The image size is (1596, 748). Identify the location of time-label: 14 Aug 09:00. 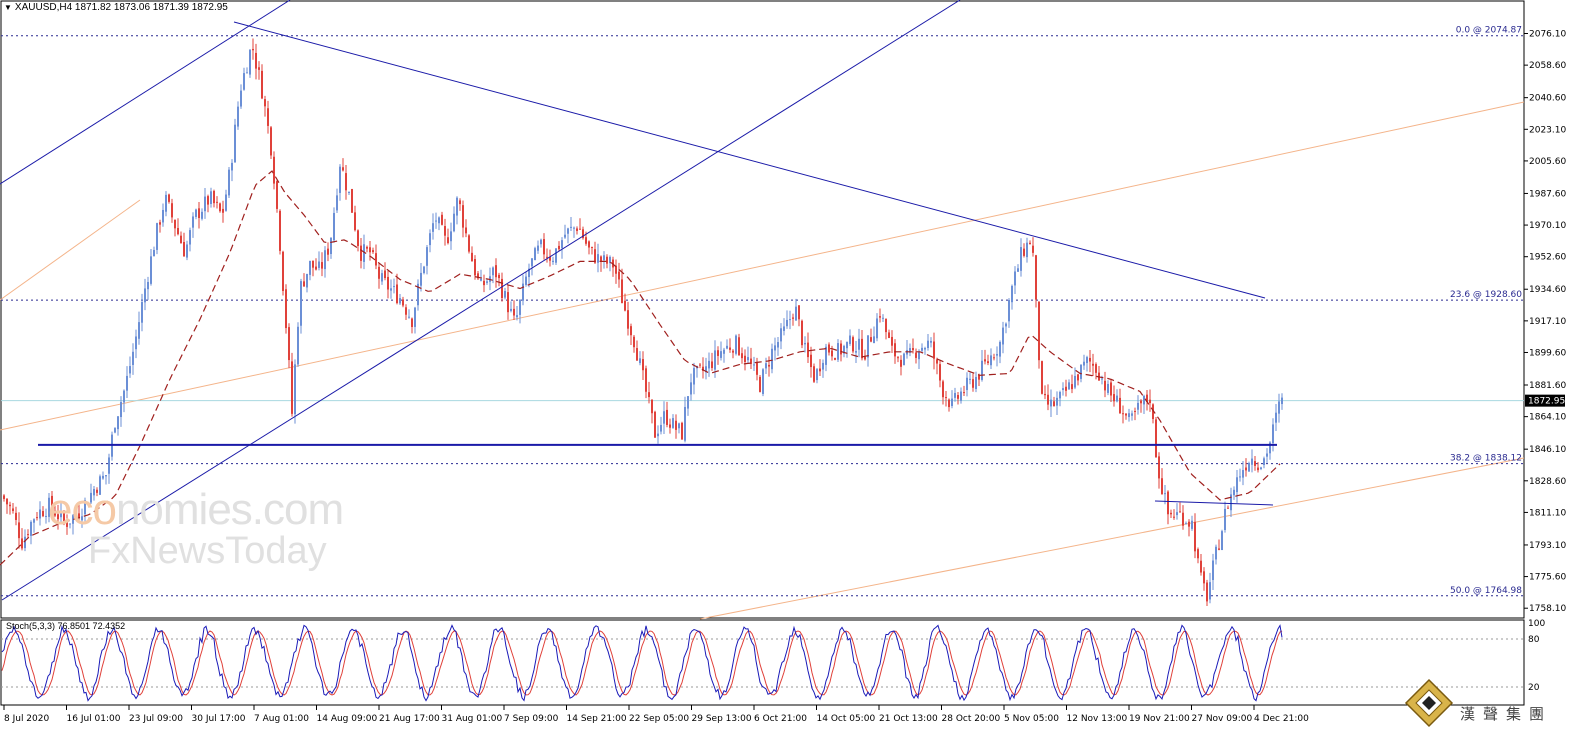
(347, 719).